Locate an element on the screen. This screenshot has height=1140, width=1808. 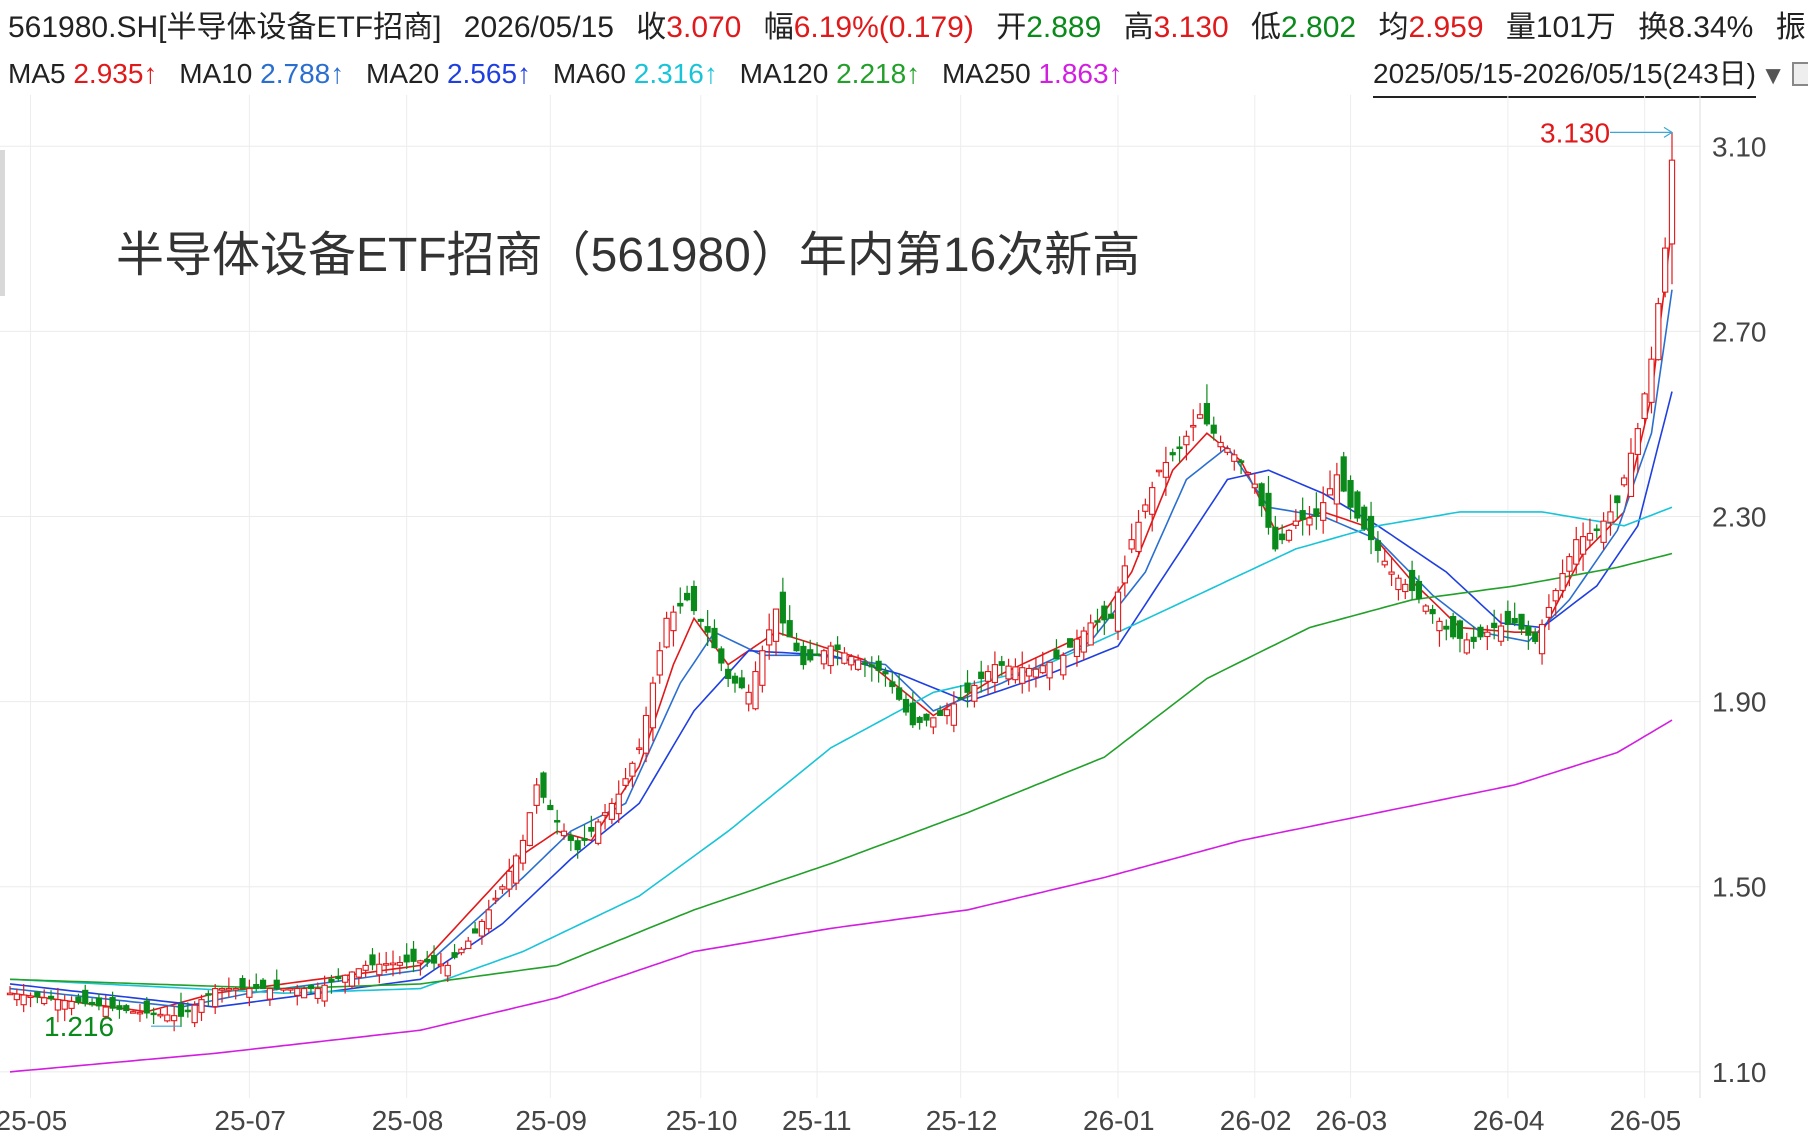
security-name: 561980.SH[半导体设备ETF招商] is located at coordinates (225, 27).